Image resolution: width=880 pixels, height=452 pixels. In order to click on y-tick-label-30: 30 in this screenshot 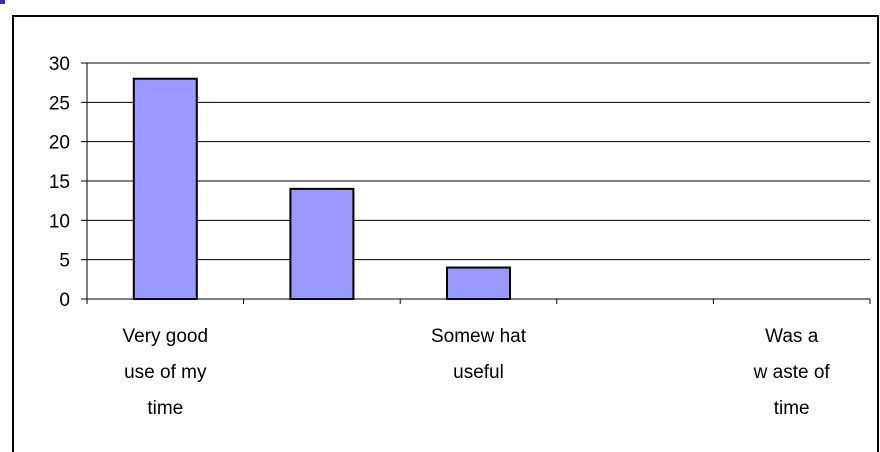, I will do `click(59, 64)`.